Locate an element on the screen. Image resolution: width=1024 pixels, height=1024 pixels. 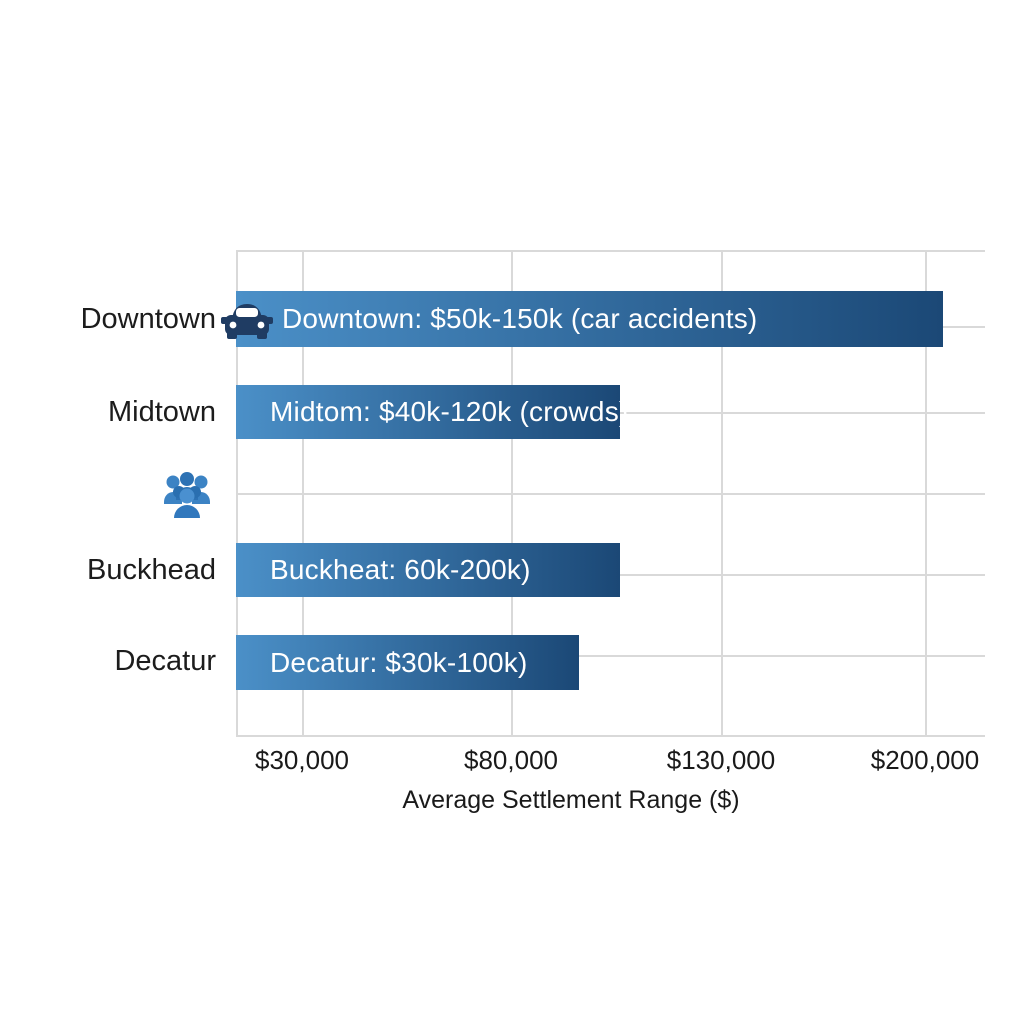
gridline-top is located at coordinates (610, 251).